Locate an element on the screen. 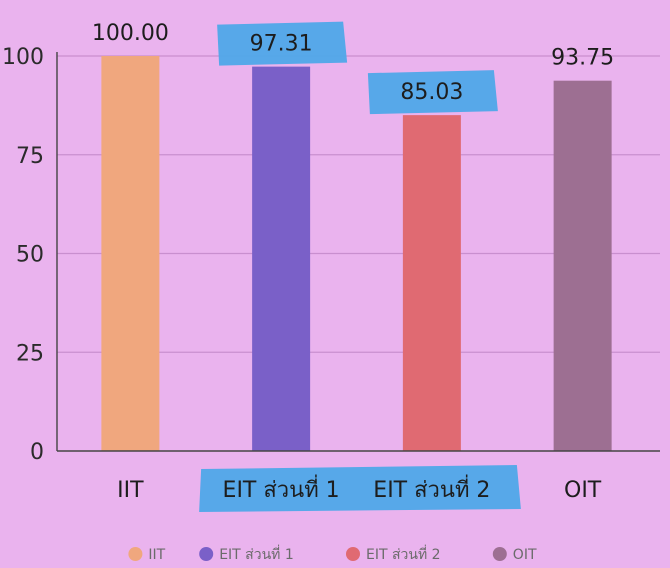  value-label-eit-1-1: 97.31 is located at coordinates (281, 44).